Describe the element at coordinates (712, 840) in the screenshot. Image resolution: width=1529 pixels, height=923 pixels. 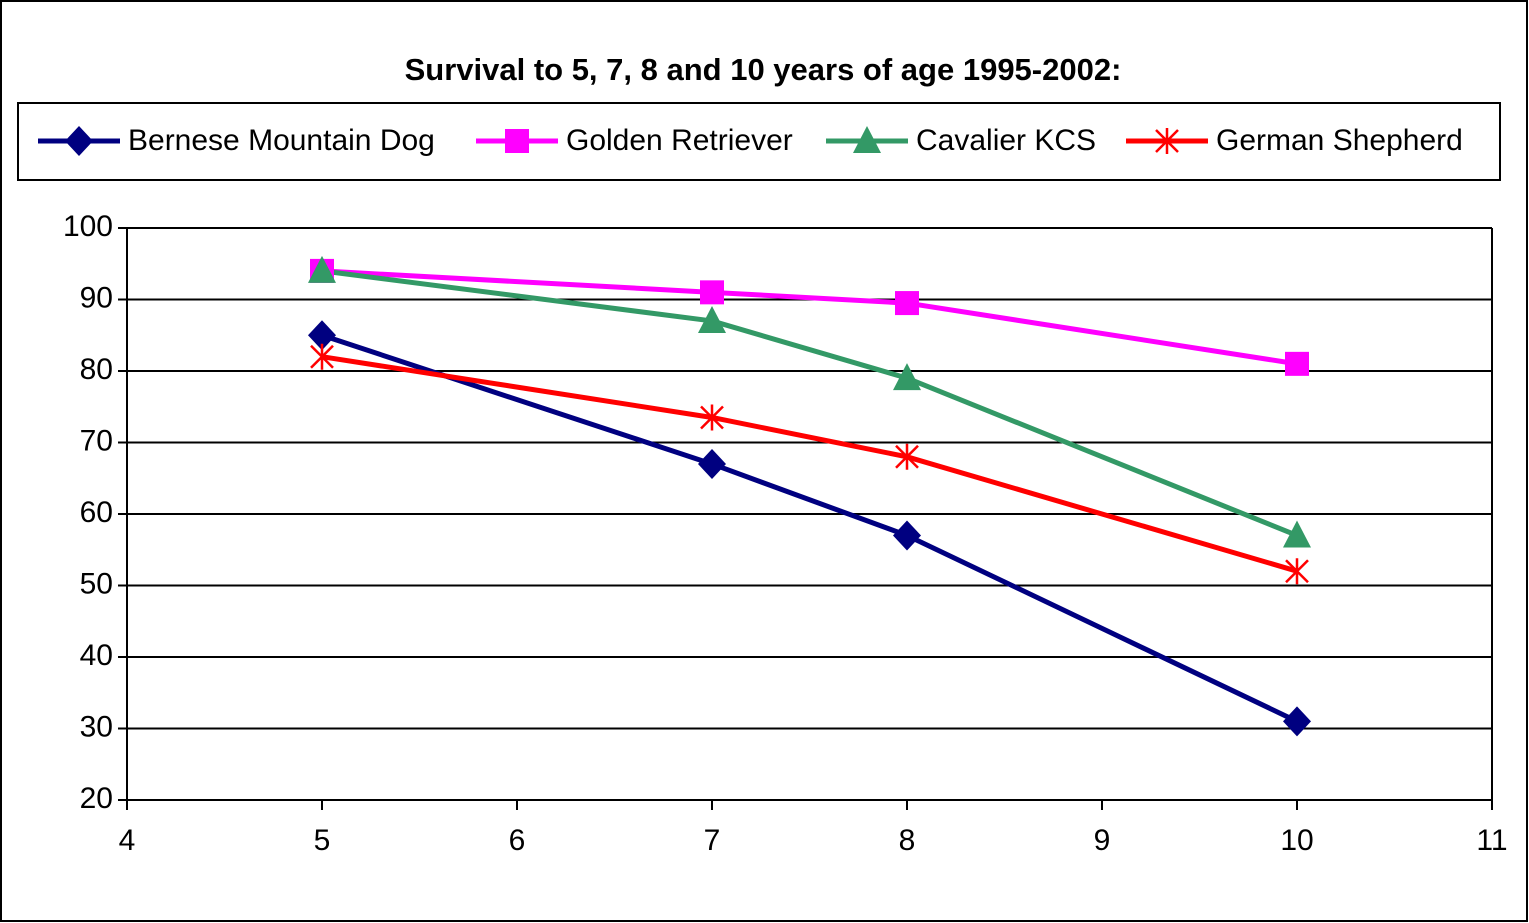
I see `x-tick-label: 7` at that location.